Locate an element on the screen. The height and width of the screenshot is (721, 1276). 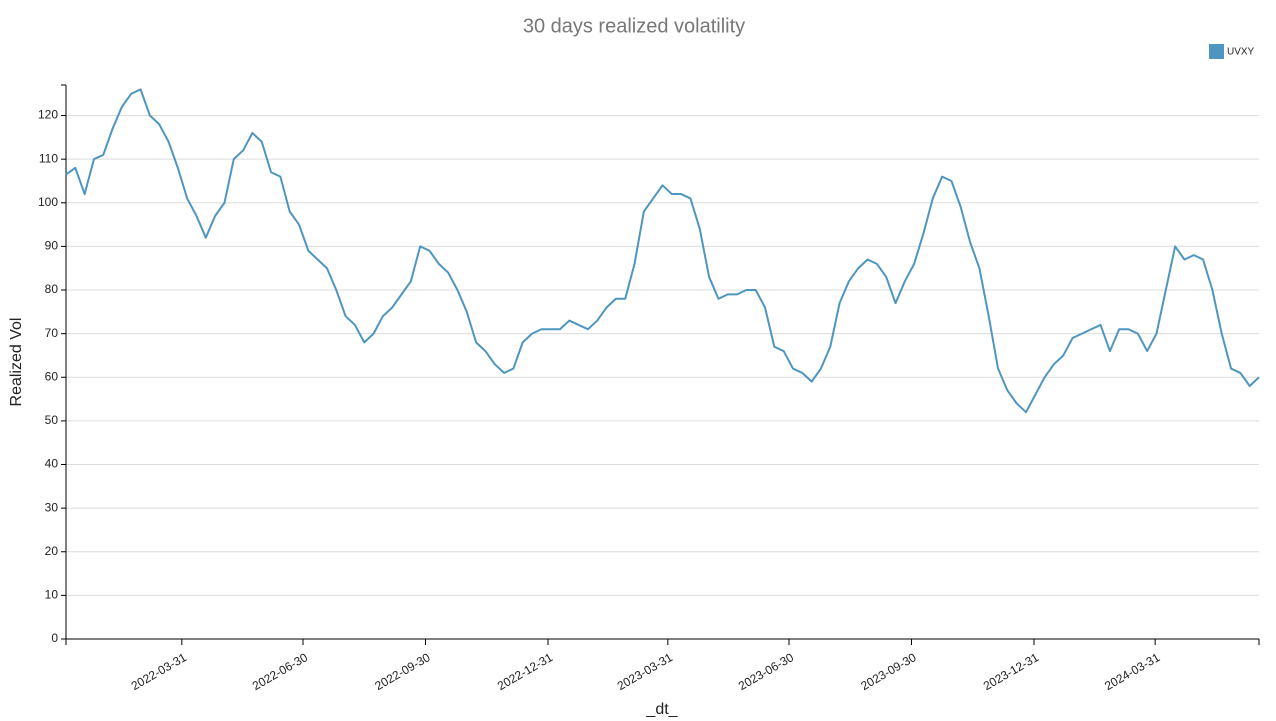
x-tick-label: 2023-09-30 is located at coordinates (888, 671).